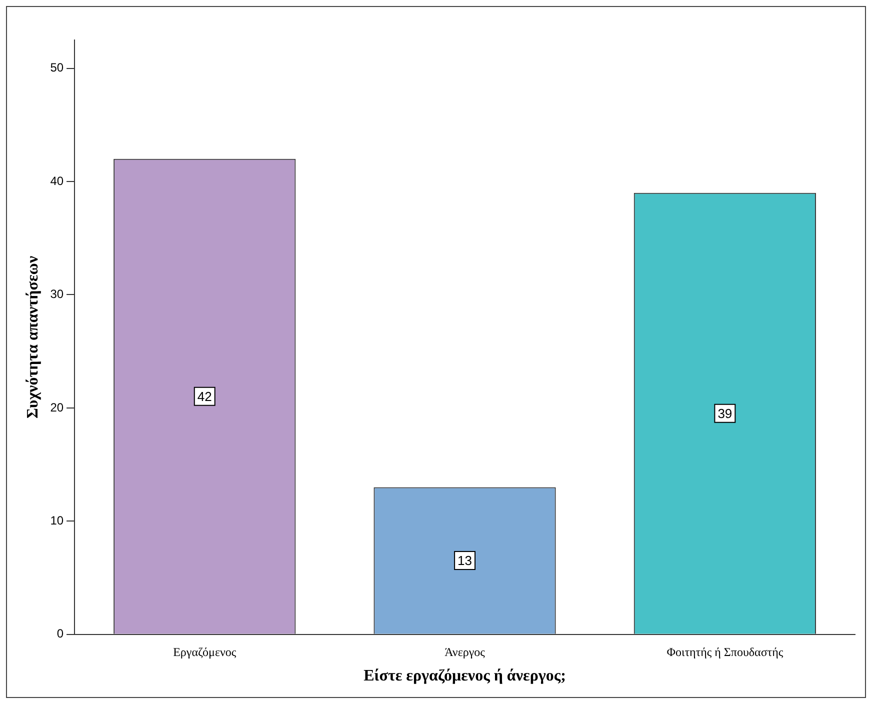 This screenshot has width=869, height=702. I want to click on y-axis-title: Συχνότητα απαντήσεων, so click(33, 337).